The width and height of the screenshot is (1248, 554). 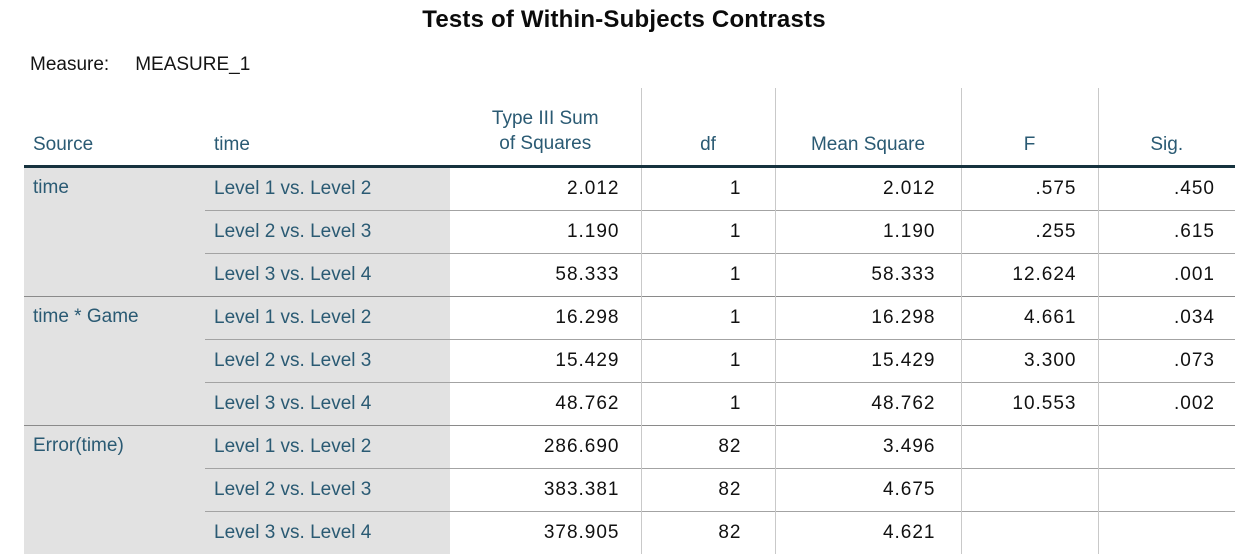 I want to click on source-cell: time, so click(x=114, y=231).